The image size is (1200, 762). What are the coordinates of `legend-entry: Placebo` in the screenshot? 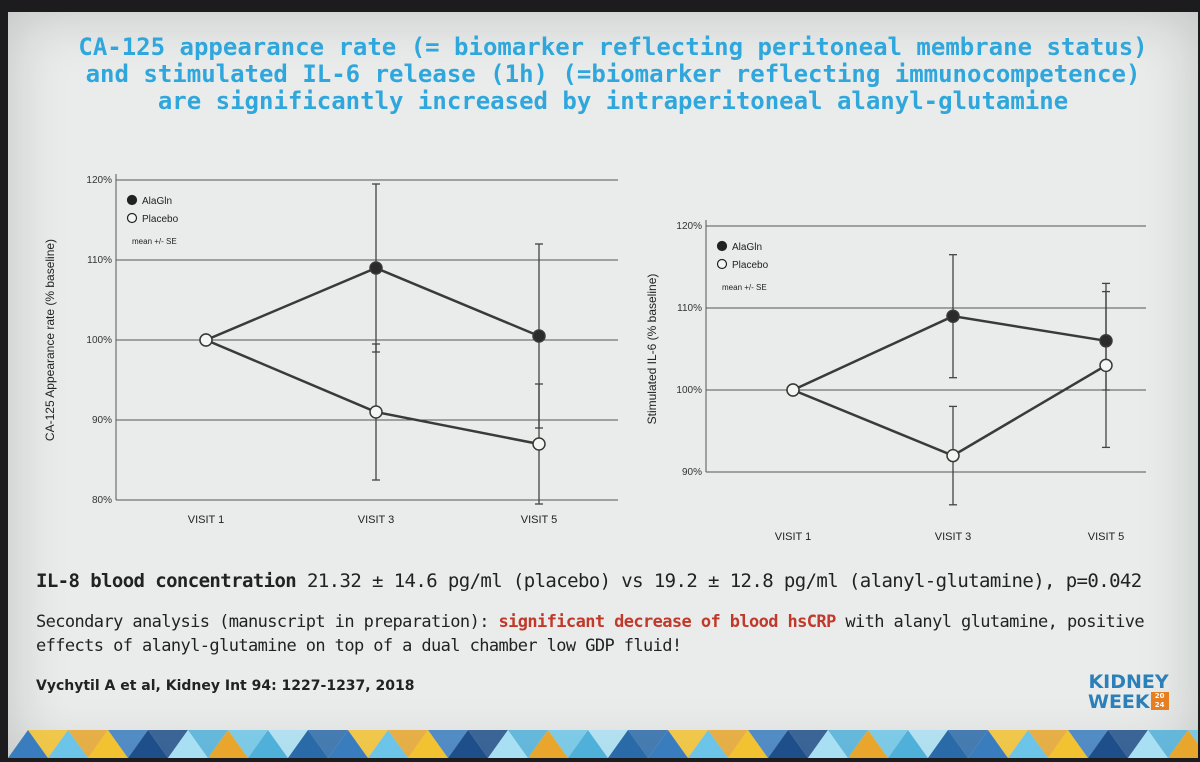 It's located at (160, 219).